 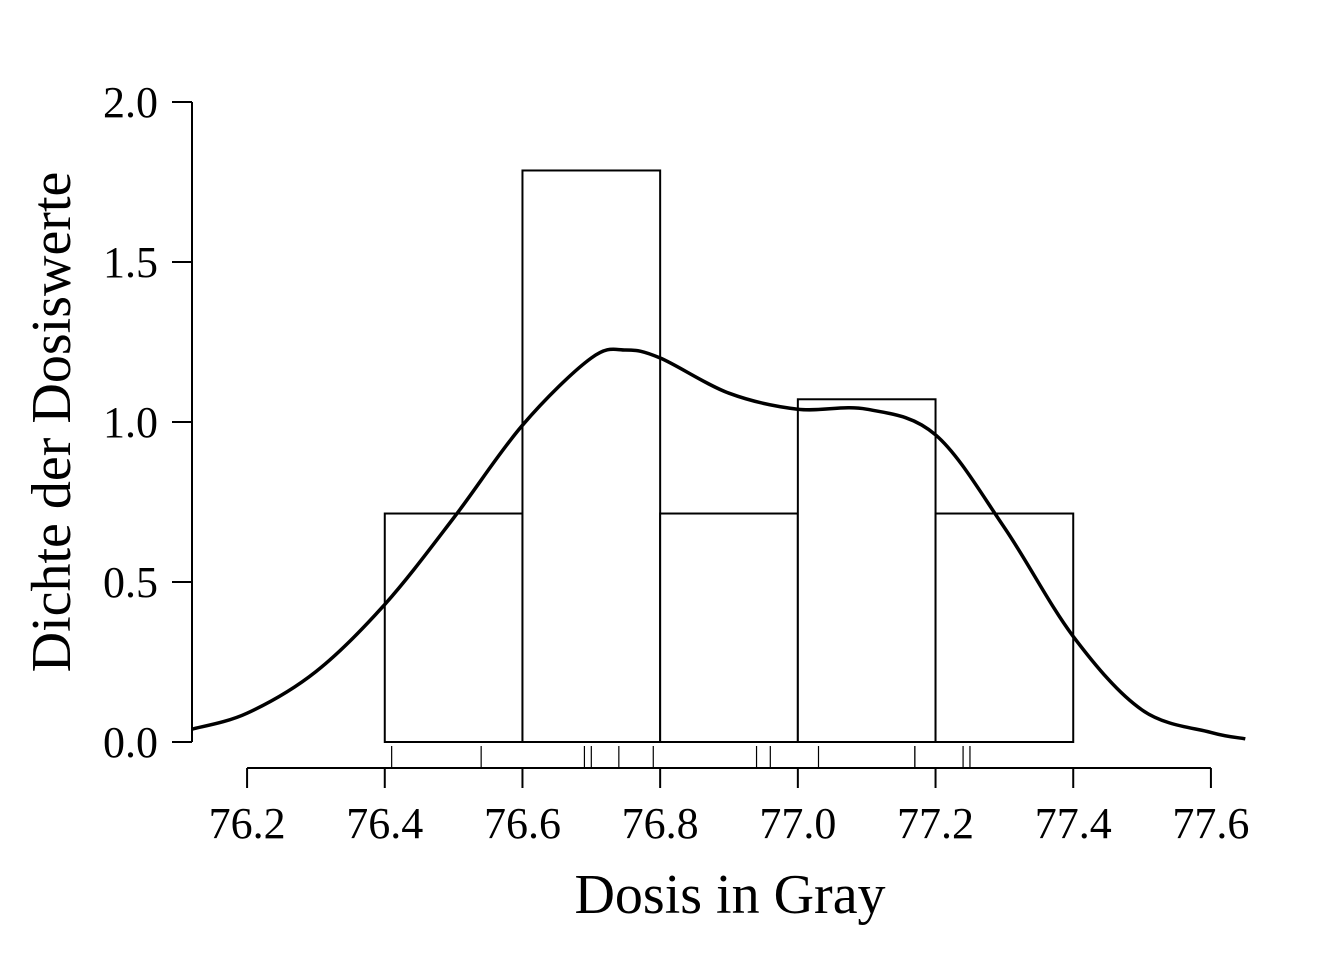 What do you see at coordinates (681, 757) in the screenshot?
I see `rug-marks` at bounding box center [681, 757].